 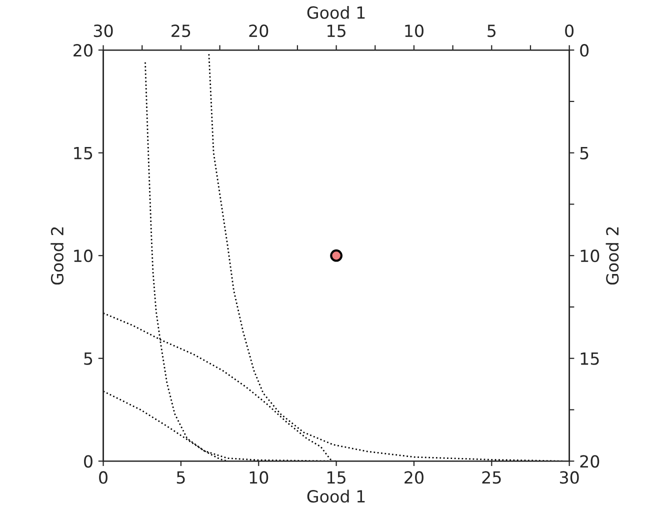 I want to click on x2-tick-label: 30, so click(x=103, y=31).